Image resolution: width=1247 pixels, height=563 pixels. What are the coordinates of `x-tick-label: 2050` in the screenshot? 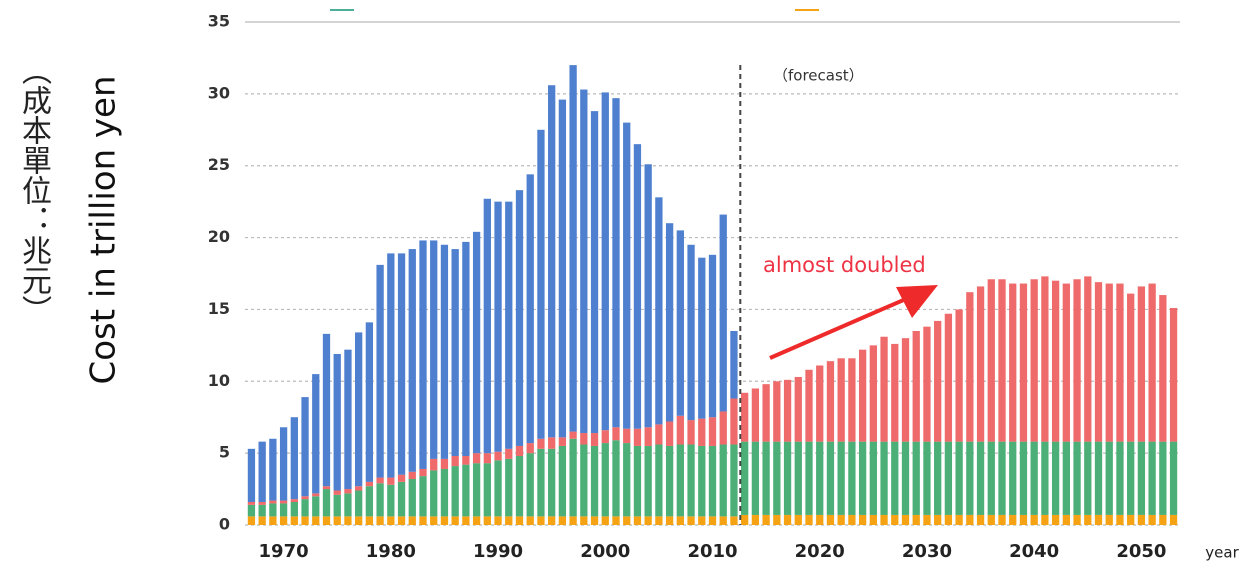 It's located at (1141, 551).